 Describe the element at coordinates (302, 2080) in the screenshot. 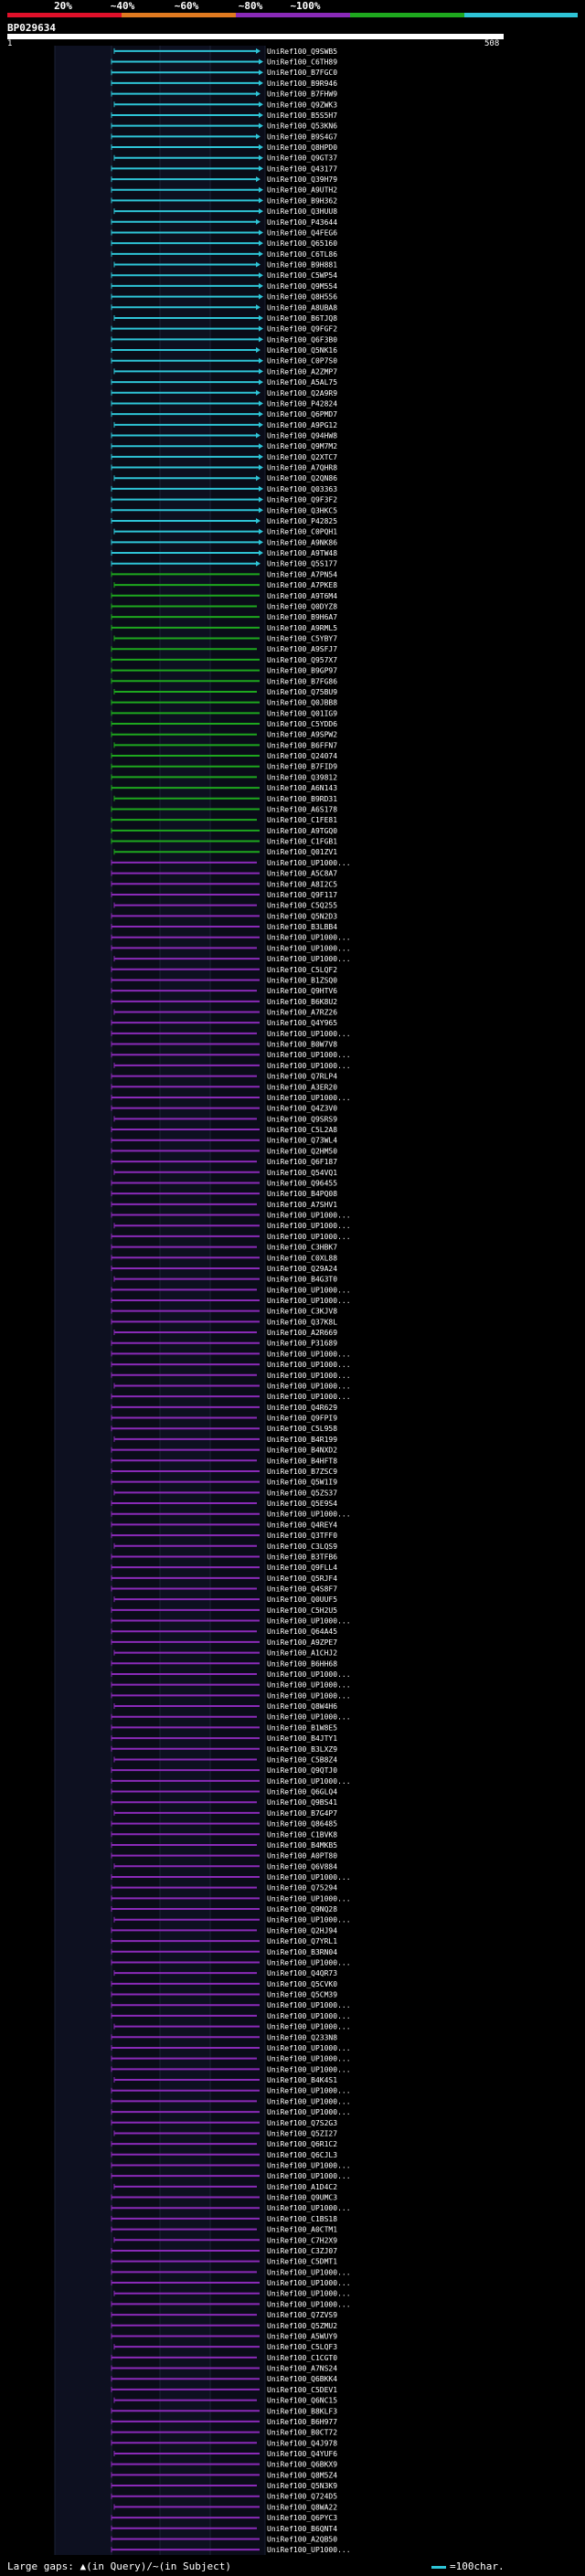

I see `hit-label: UniRef100_B4K4S1` at that location.